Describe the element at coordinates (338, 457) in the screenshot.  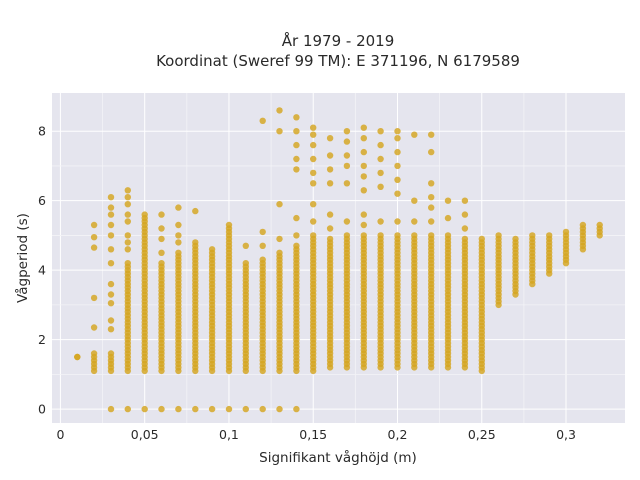
I see `x-axis-title: Signifikant våghöjd (m)` at that location.